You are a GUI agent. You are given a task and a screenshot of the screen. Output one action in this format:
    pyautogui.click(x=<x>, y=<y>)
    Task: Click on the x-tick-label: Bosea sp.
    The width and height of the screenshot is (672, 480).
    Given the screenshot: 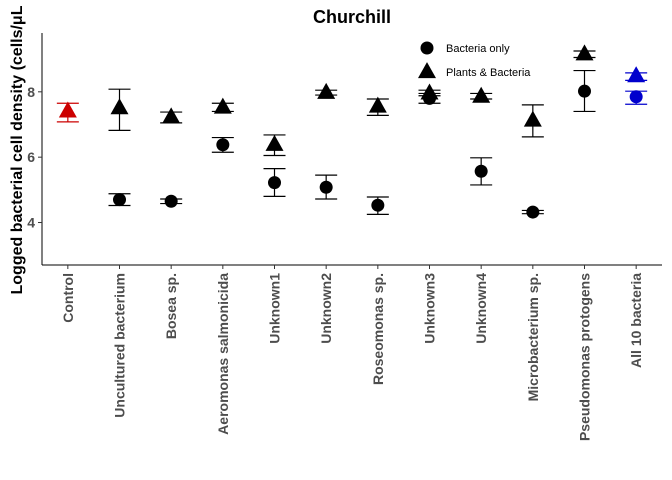 What is the action you would take?
    pyautogui.click(x=171, y=306)
    